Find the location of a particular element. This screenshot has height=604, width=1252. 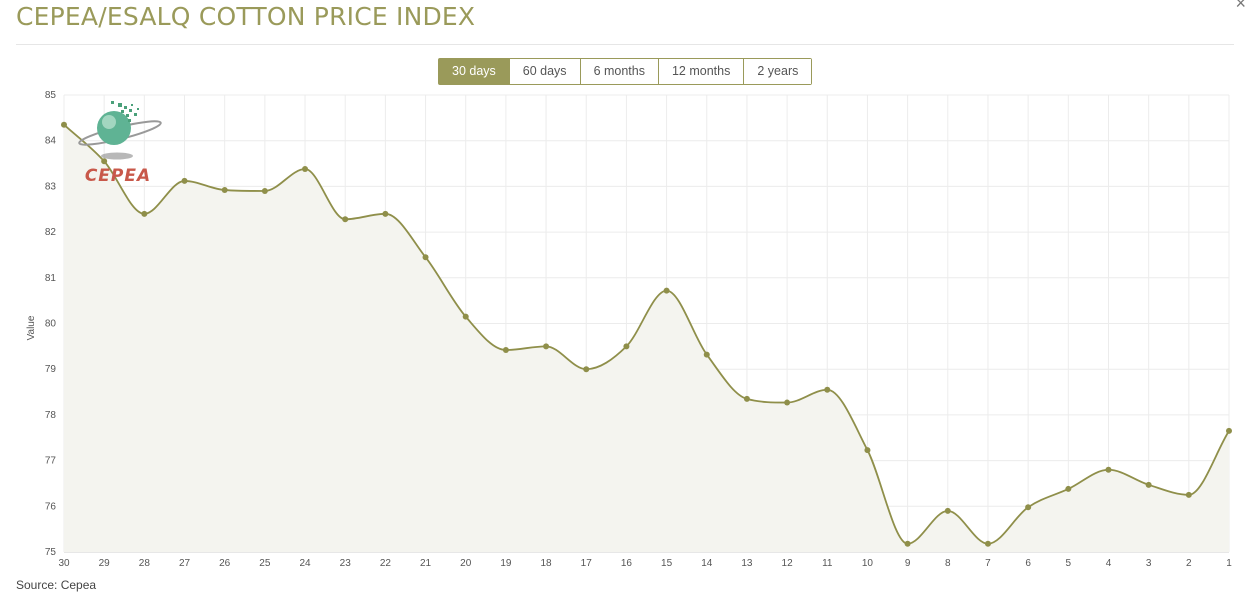

x-tick-label: 30 is located at coordinates (64, 563).